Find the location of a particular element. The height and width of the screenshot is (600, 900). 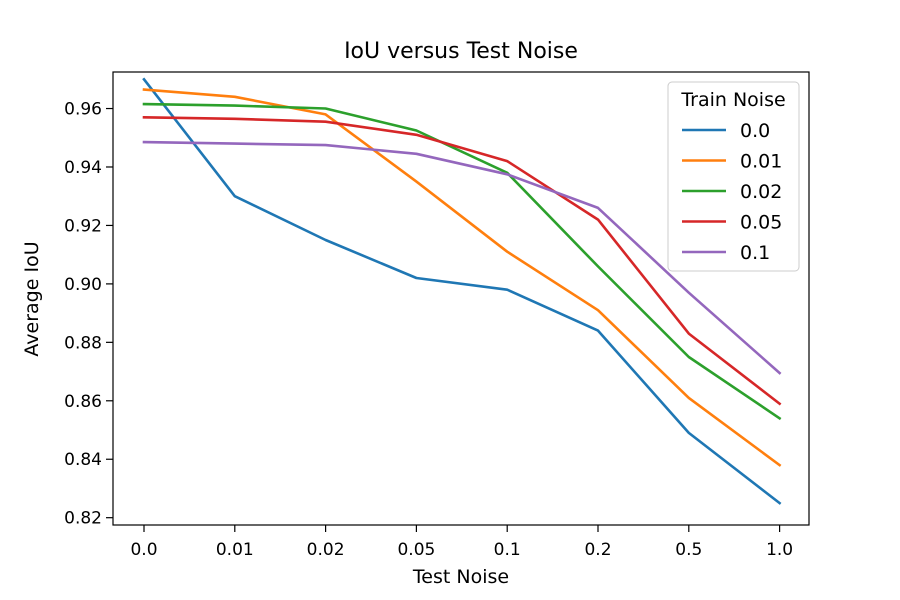

y-tick-label: 0.96 is located at coordinates (83, 110).